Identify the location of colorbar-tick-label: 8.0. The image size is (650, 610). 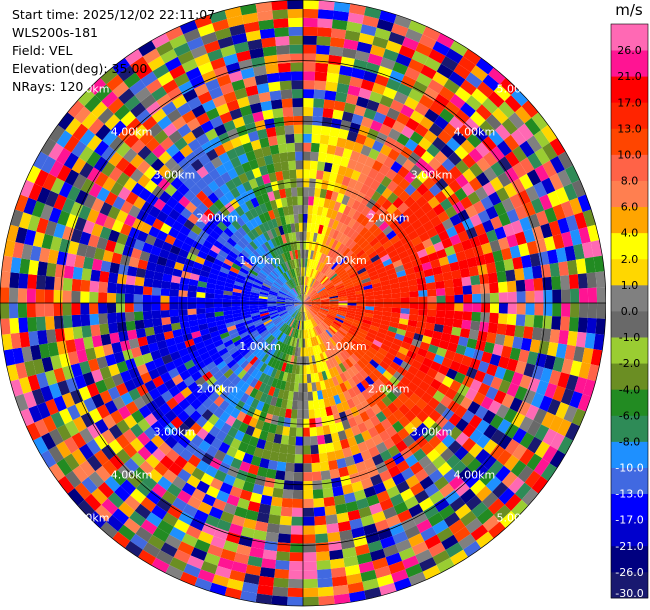
(630, 181).